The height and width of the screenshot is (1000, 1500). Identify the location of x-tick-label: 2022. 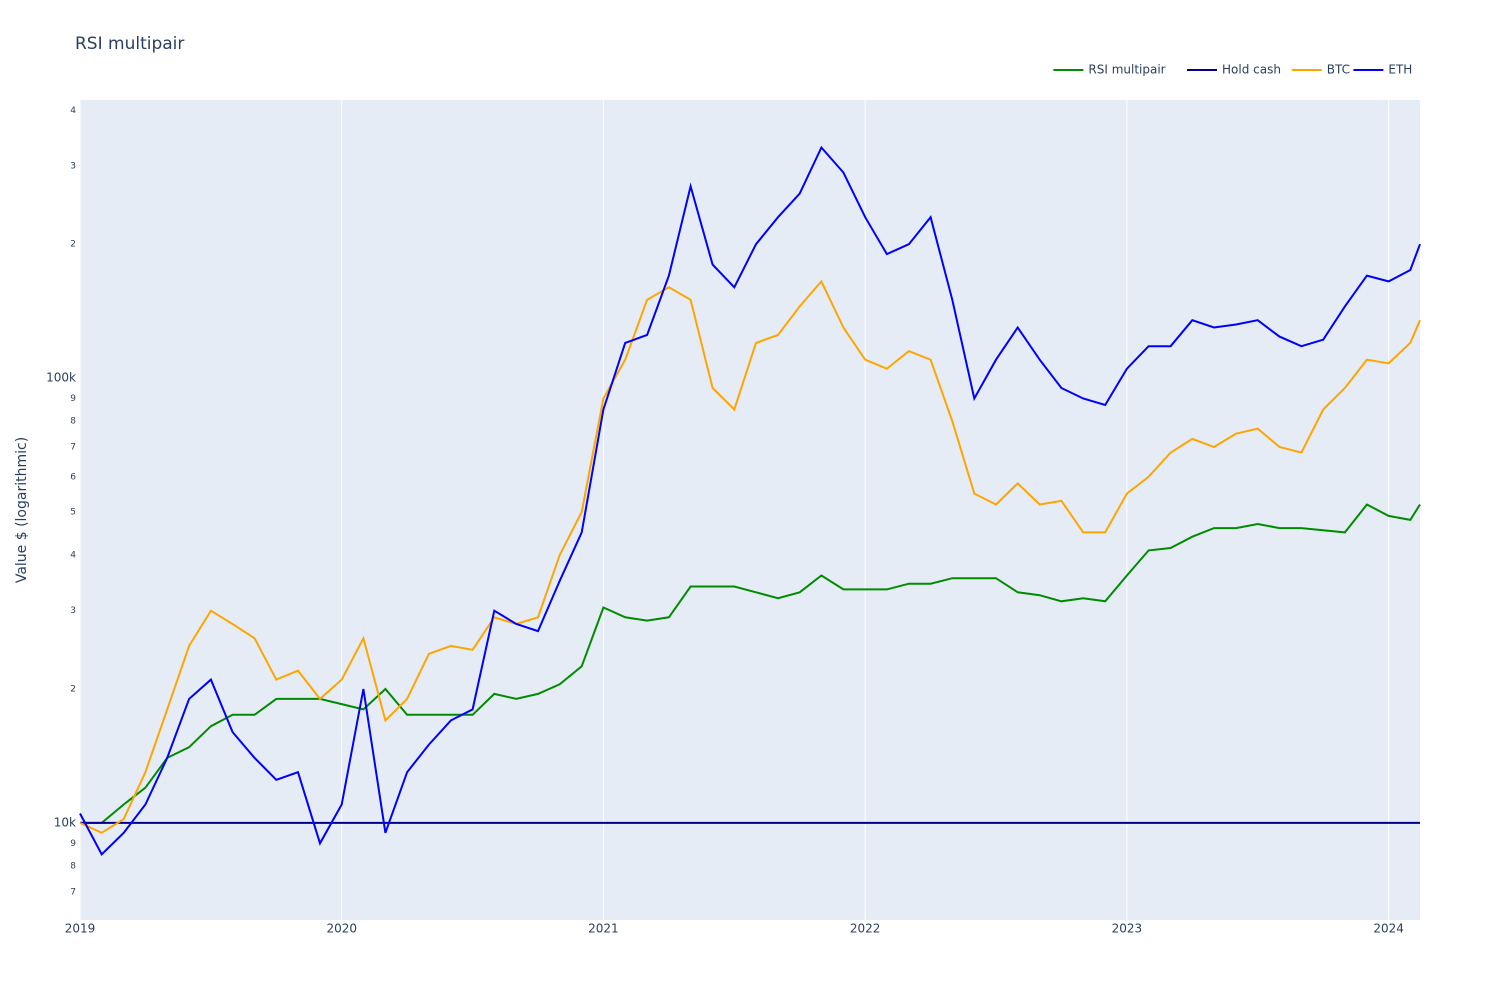
(865, 929).